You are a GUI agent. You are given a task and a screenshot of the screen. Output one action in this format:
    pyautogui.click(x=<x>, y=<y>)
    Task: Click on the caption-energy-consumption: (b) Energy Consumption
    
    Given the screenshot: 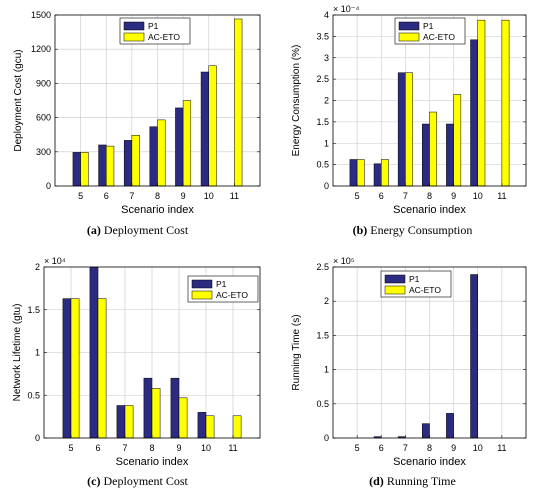 What is the action you would take?
    pyautogui.click(x=412, y=230)
    